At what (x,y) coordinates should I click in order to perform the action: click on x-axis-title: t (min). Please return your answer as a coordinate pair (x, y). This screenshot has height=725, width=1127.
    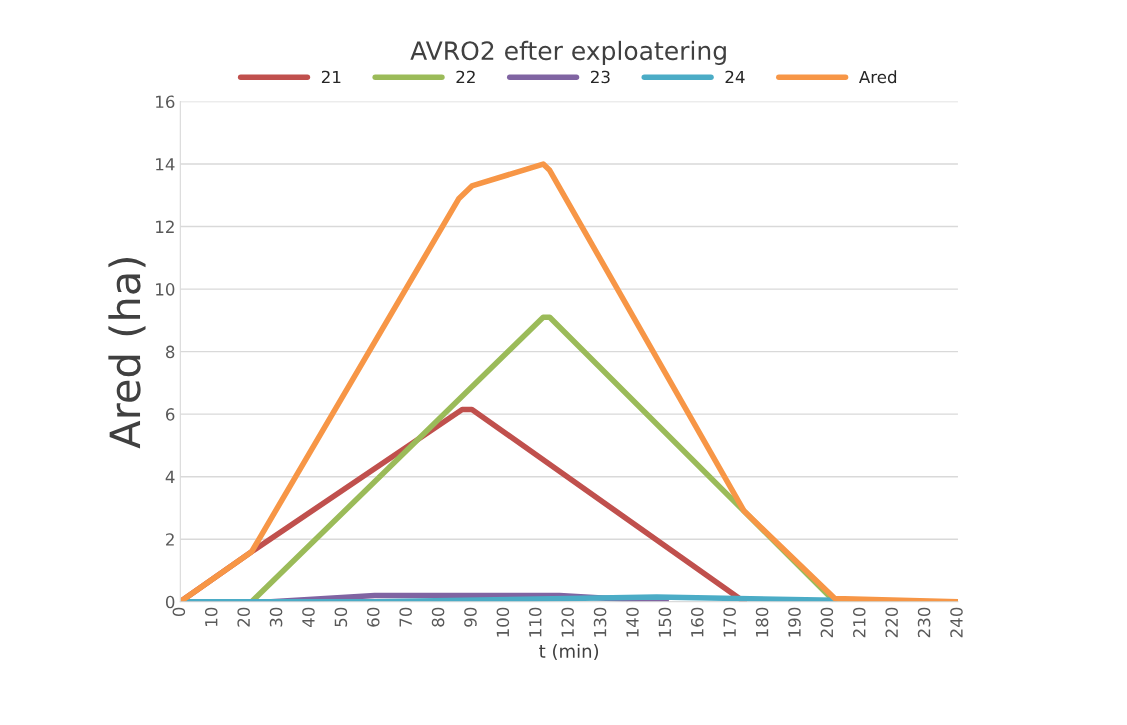
    Looking at the image, I should click on (569, 652).